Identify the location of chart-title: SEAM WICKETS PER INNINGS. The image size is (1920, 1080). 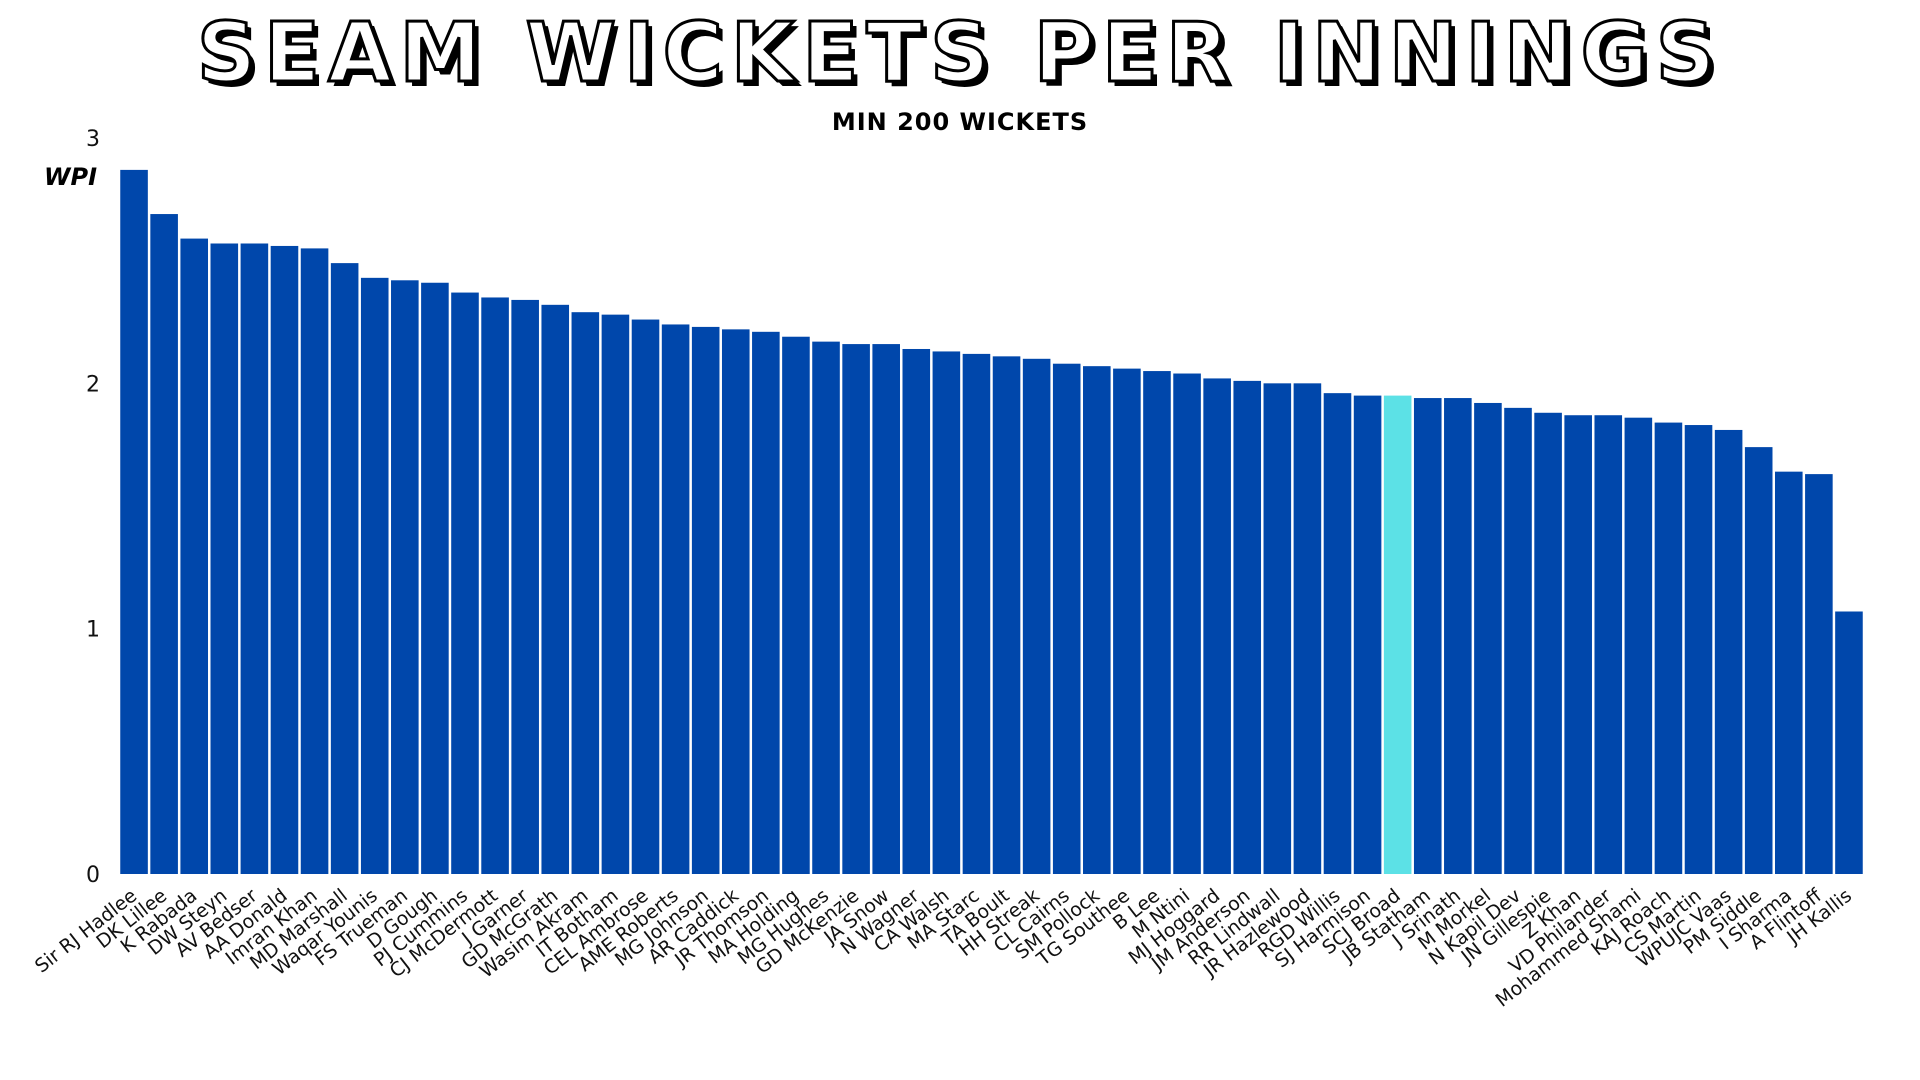
(959, 54).